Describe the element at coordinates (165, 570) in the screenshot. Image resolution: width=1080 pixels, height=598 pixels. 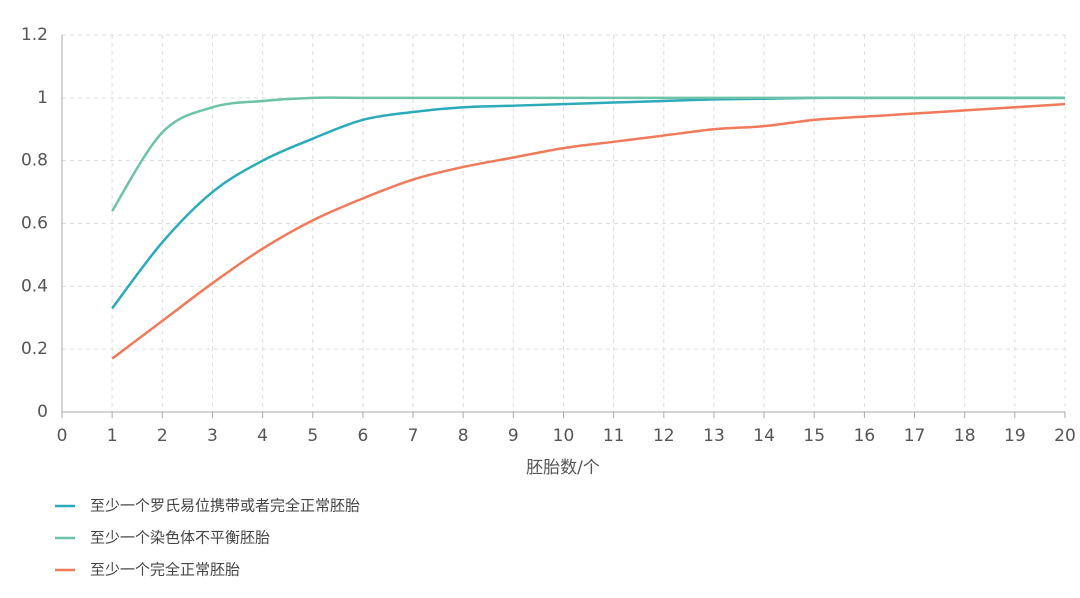
I see `legend-label: 至少一个完全正常胚胎` at that location.